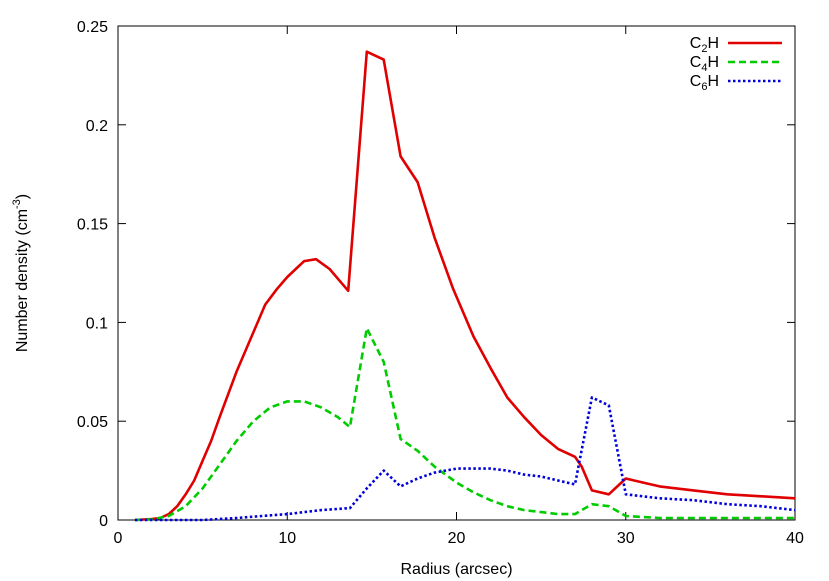  Describe the element at coordinates (97, 323) in the screenshot. I see `y-tick-label: 0.1` at that location.